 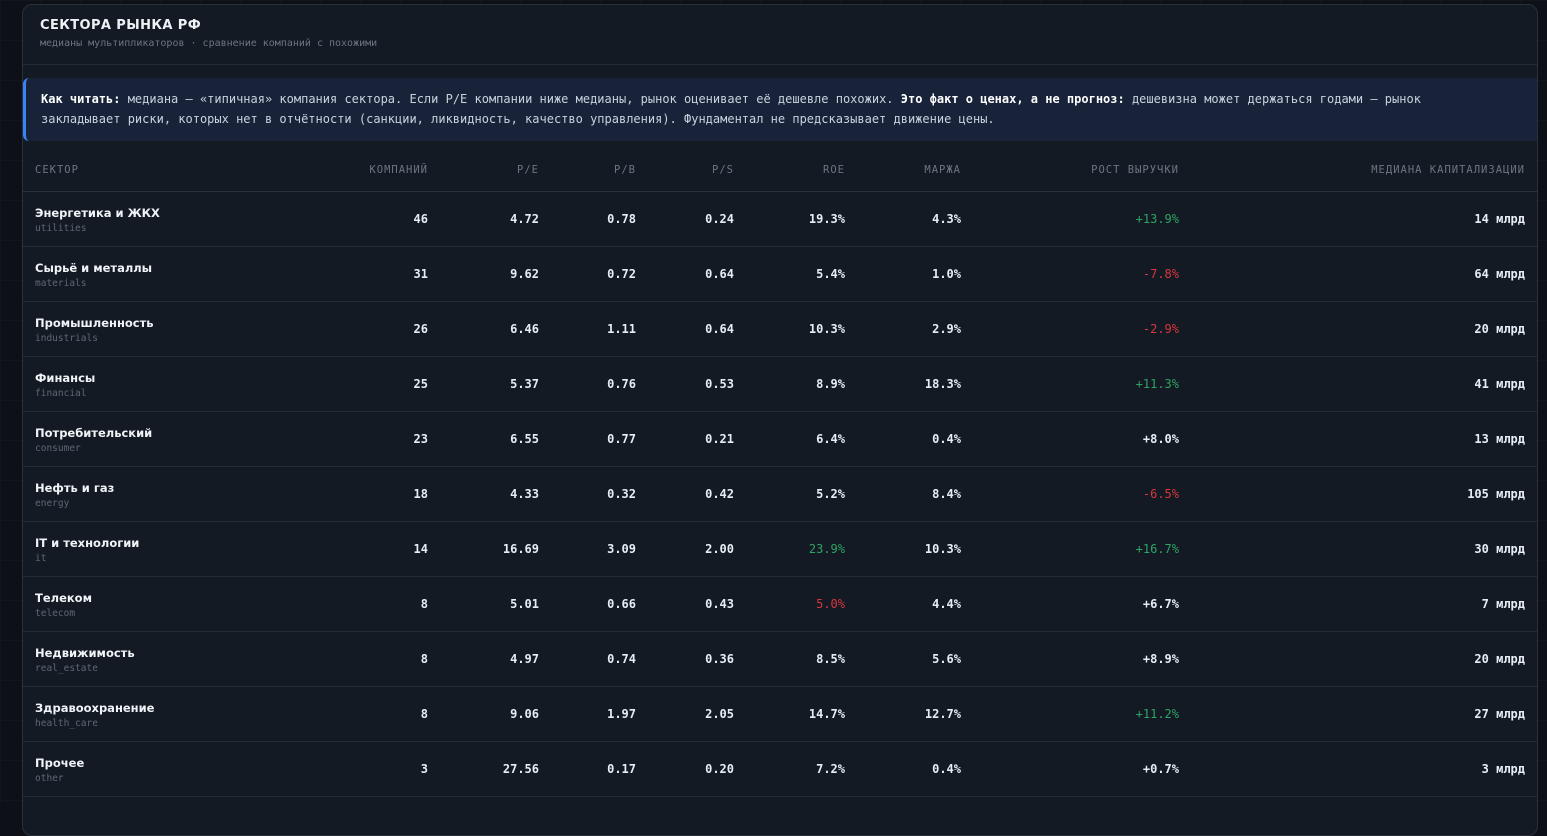 What do you see at coordinates (903, 219) in the screenshot?
I see `margin-cell: 4.3%` at bounding box center [903, 219].